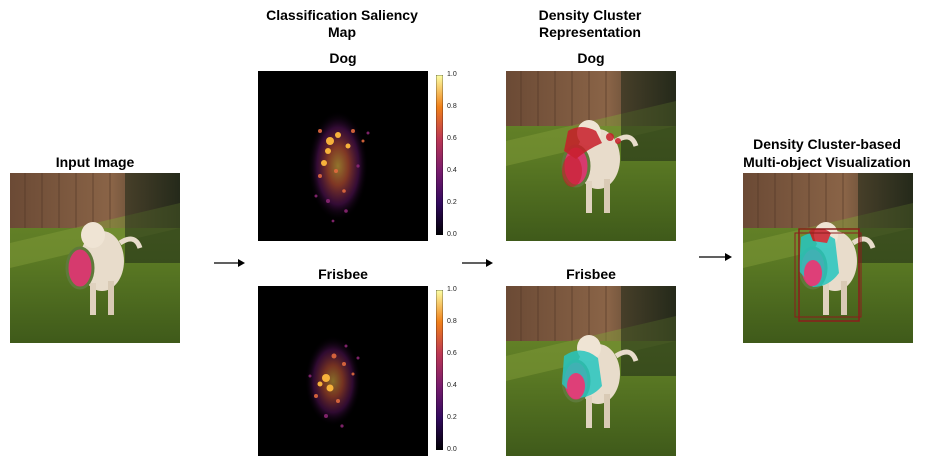  I want to click on colorbar-frisbee-tick: 0.4, so click(452, 385).